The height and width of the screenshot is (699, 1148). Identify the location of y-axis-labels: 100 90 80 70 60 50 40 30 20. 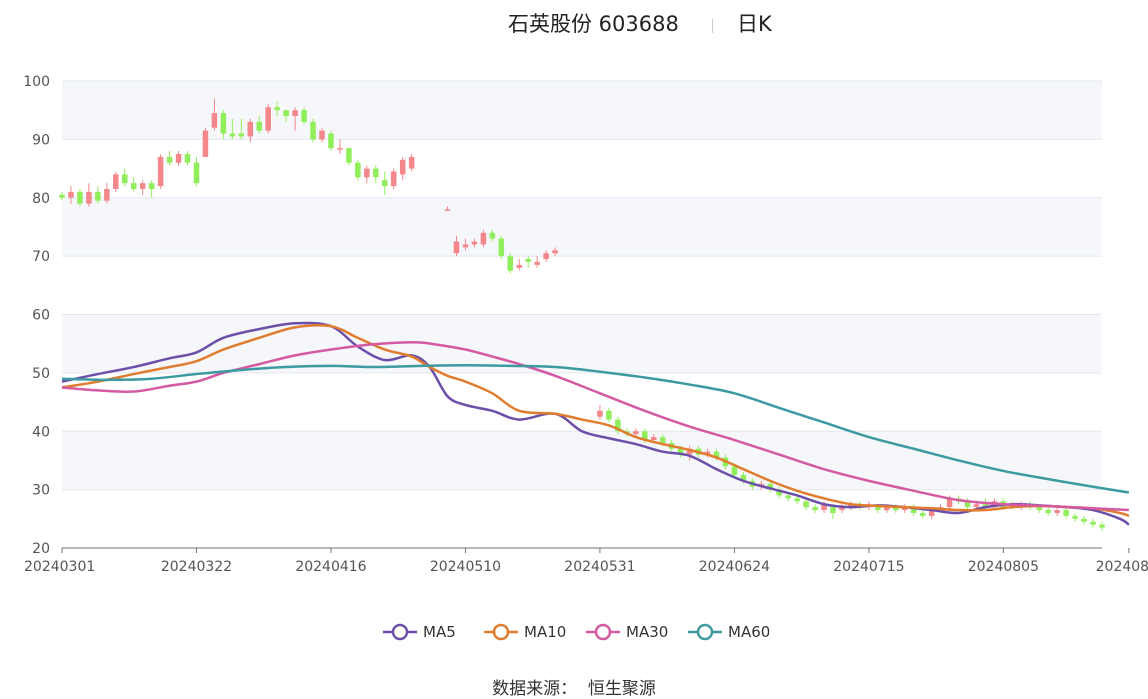
(36, 315).